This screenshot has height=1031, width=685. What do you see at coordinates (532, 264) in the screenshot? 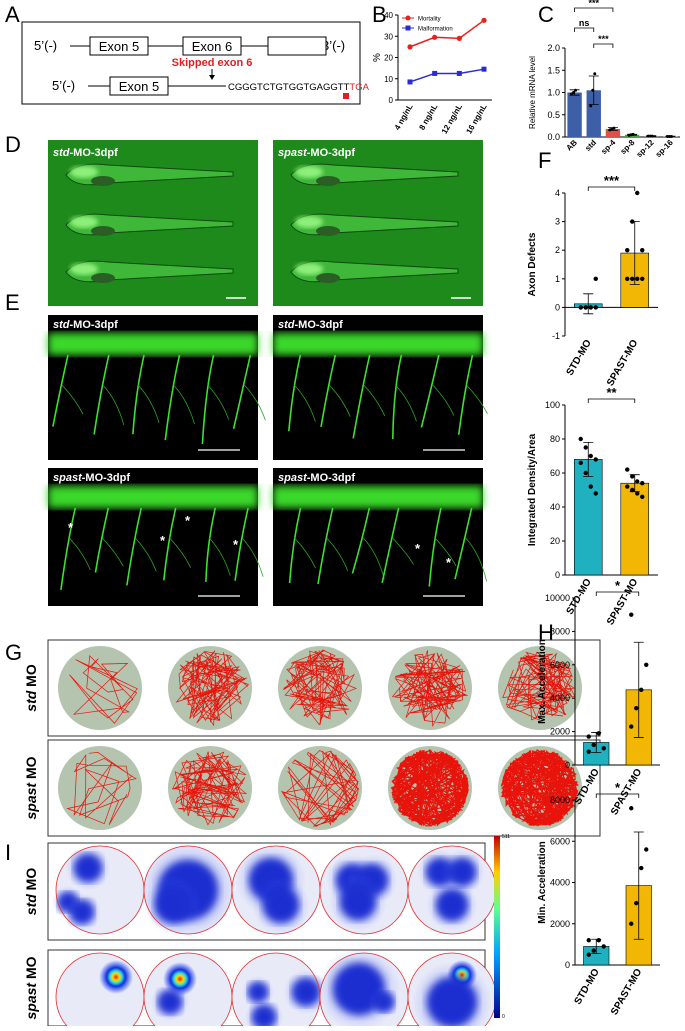
I see `y-axis-label: Axon Defects` at bounding box center [532, 264].